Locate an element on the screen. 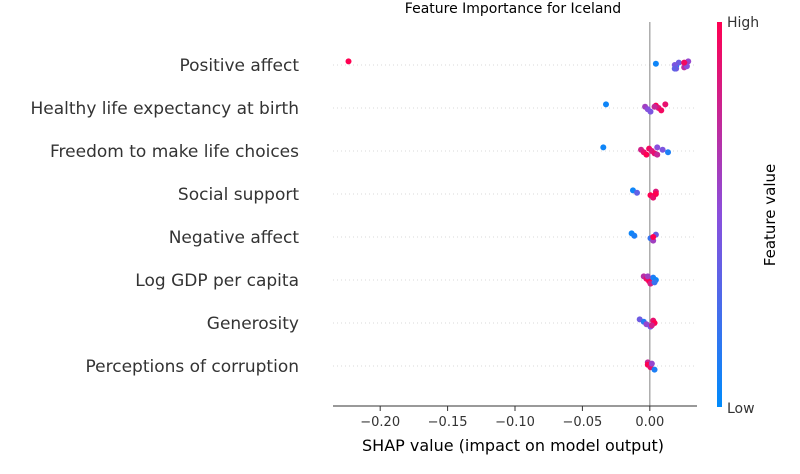 The image size is (800, 474). feature-label: Log GDP per capita is located at coordinates (217, 281).